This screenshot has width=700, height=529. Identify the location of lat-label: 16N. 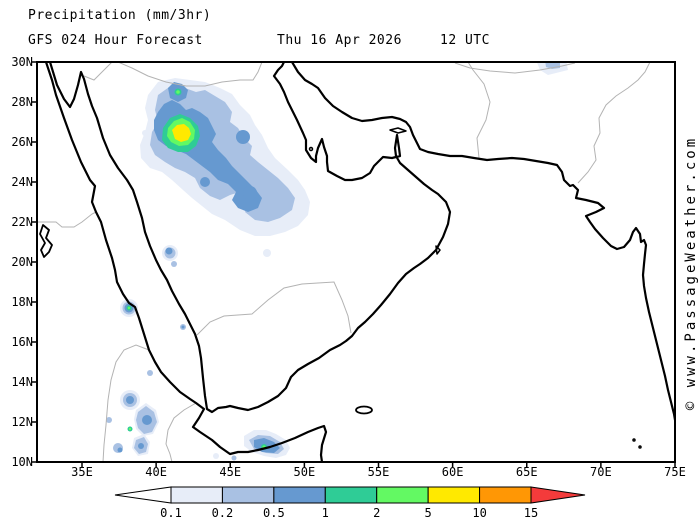
(22, 342).